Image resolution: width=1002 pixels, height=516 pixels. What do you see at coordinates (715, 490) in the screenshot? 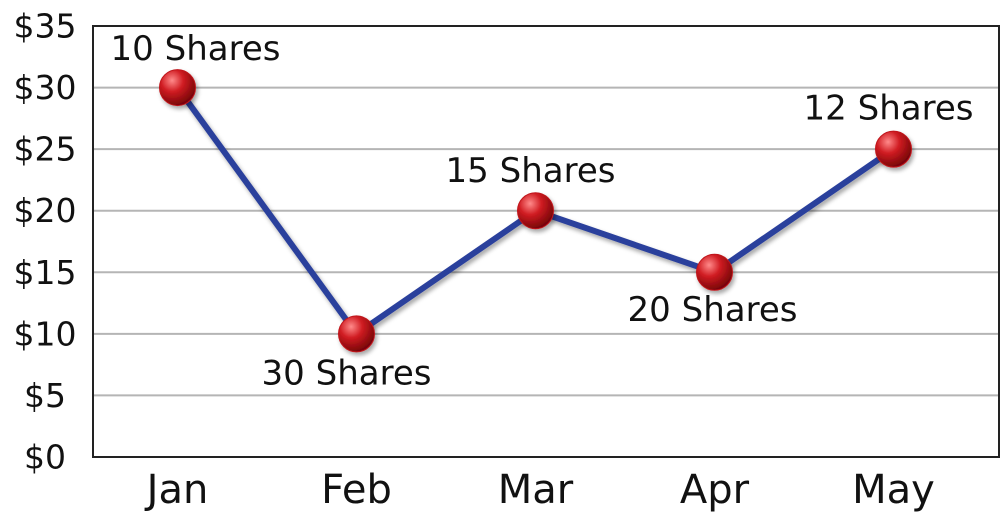
I see `x-tick-label: Apr` at bounding box center [715, 490].